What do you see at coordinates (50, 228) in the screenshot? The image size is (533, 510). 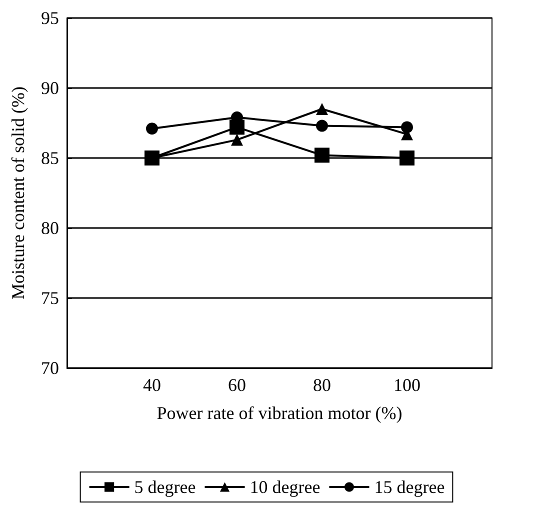 I see `y-tick-label: 80` at bounding box center [50, 228].